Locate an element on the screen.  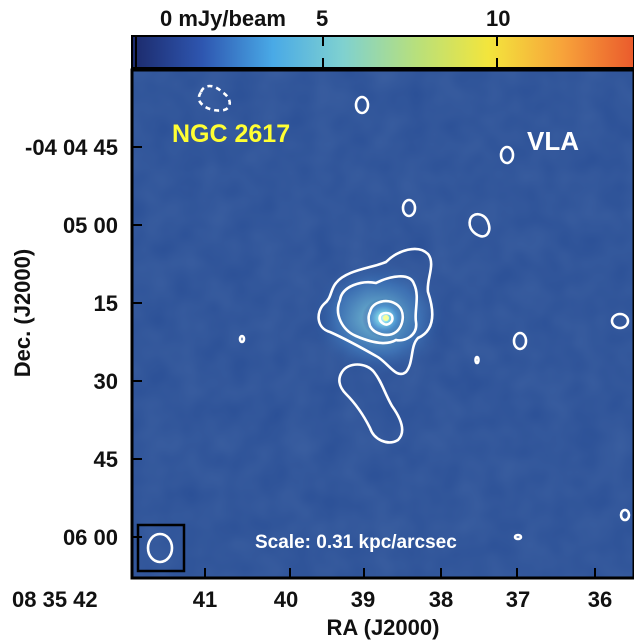
contour-core is located at coordinates (386, 318).